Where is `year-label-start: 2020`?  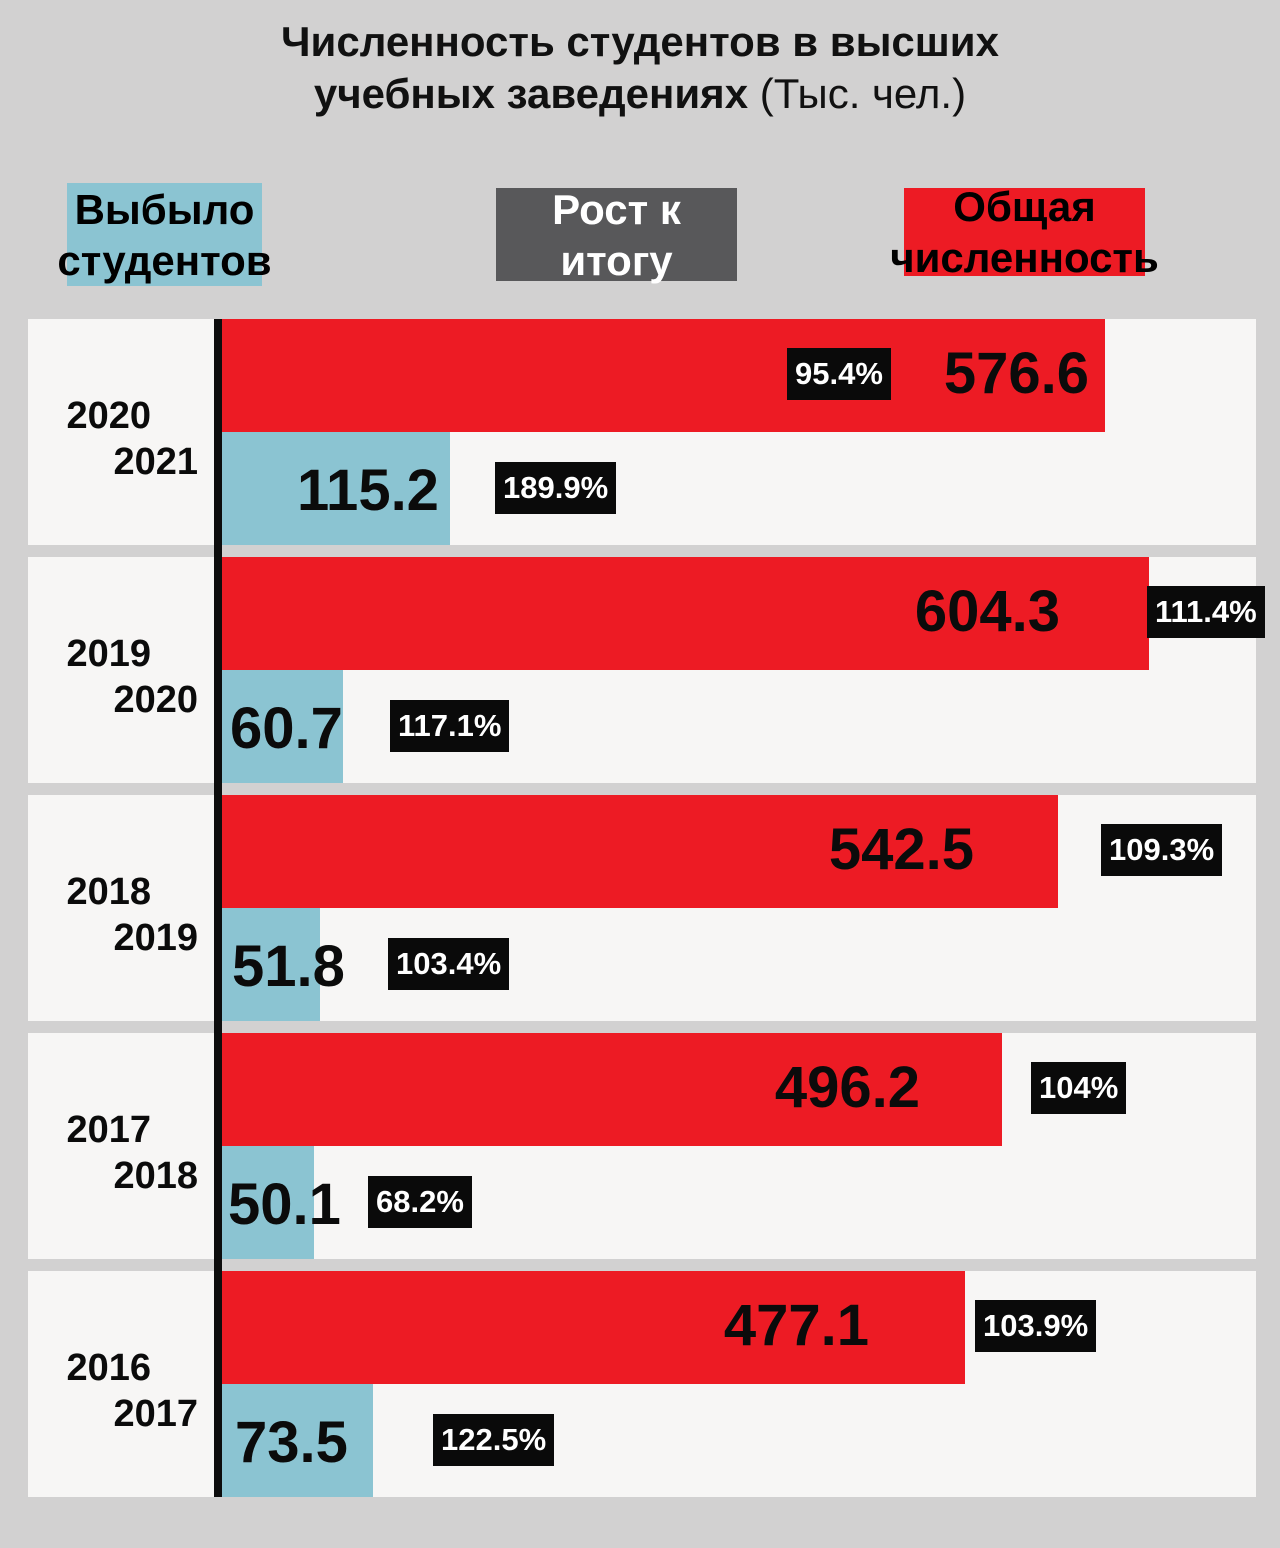 year-label-start: 2020 is located at coordinates (108, 416).